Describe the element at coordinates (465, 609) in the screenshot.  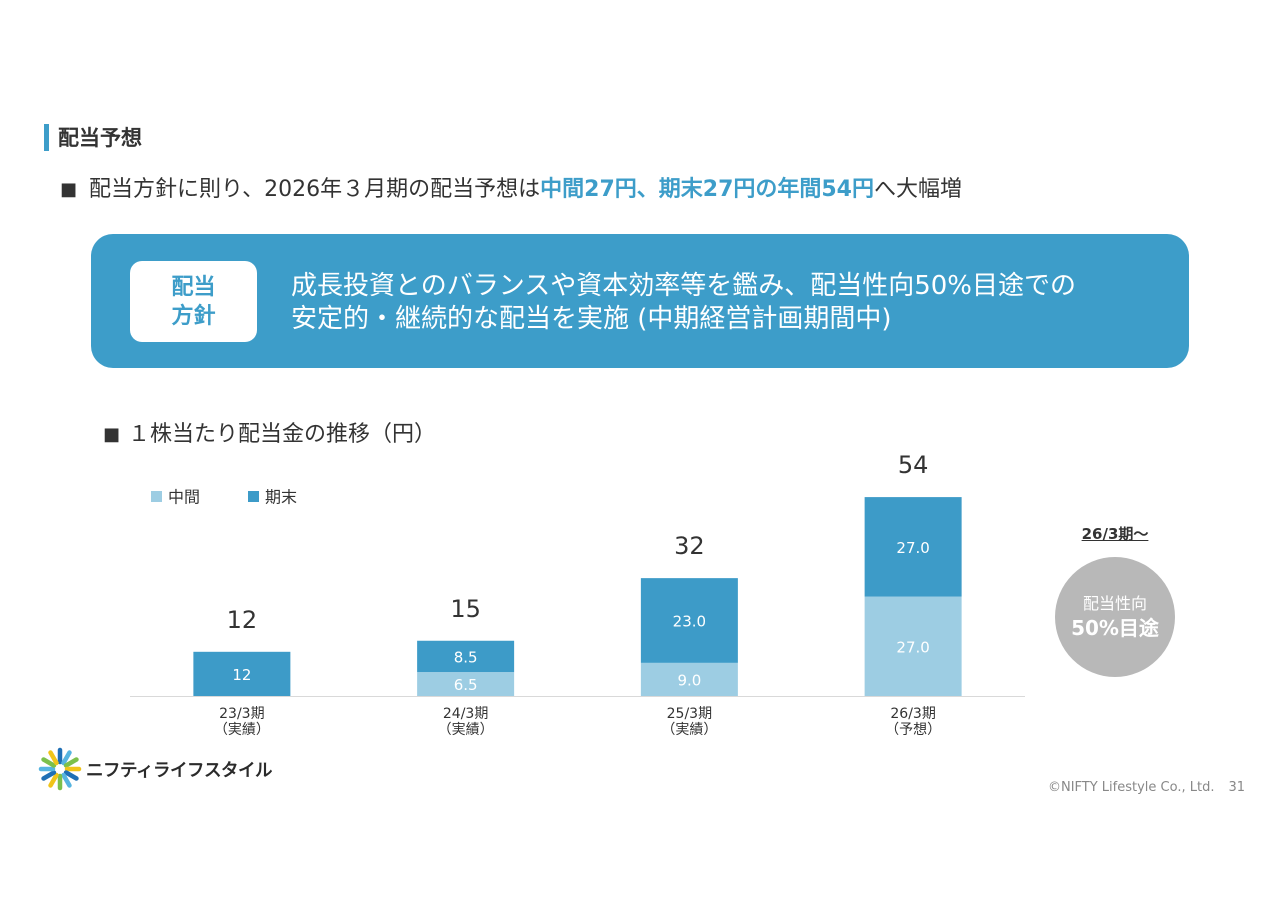
I see `bar-total-label-c1: 15` at that location.